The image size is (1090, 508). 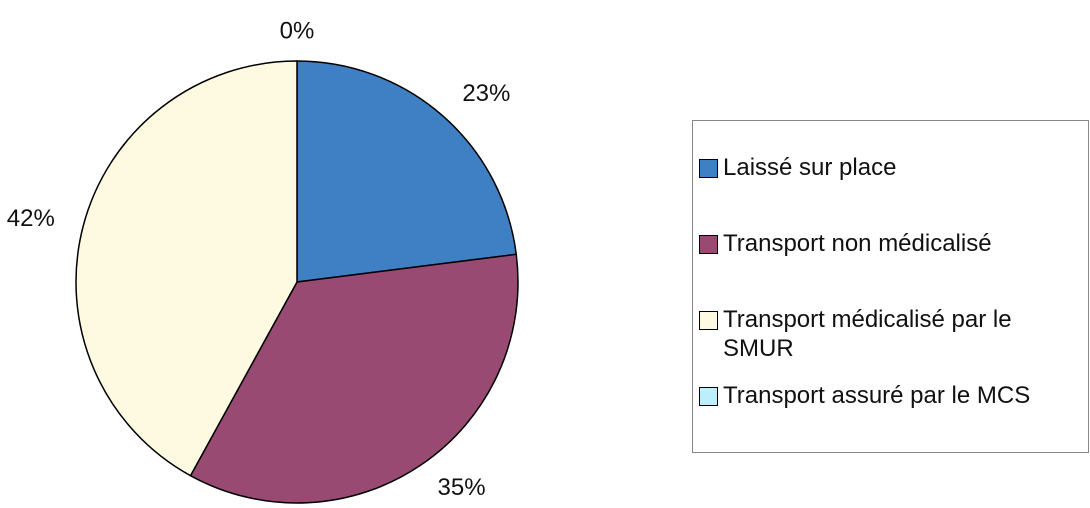 I want to click on data-label: 42%, so click(x=31, y=218).